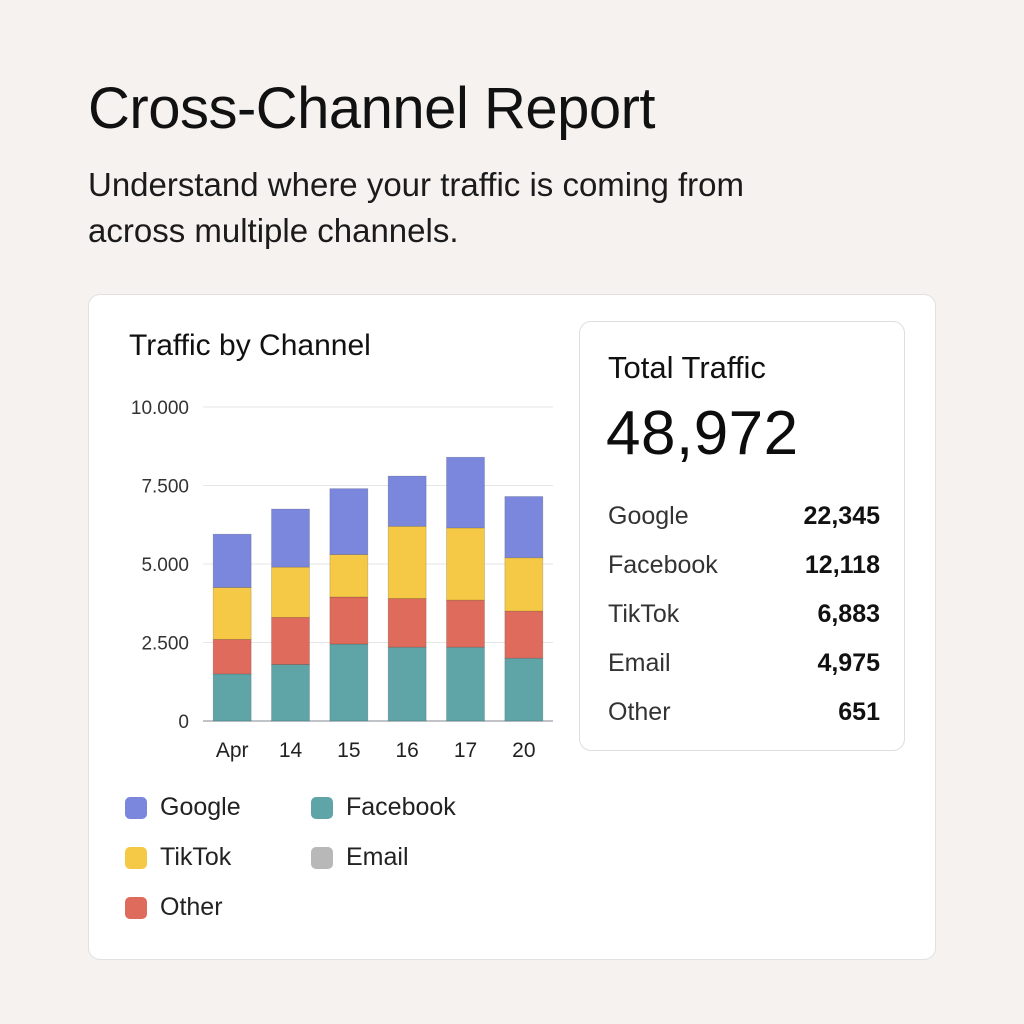  Describe the element at coordinates (639, 712) in the screenshot. I see `breakdown-name: Other` at that location.